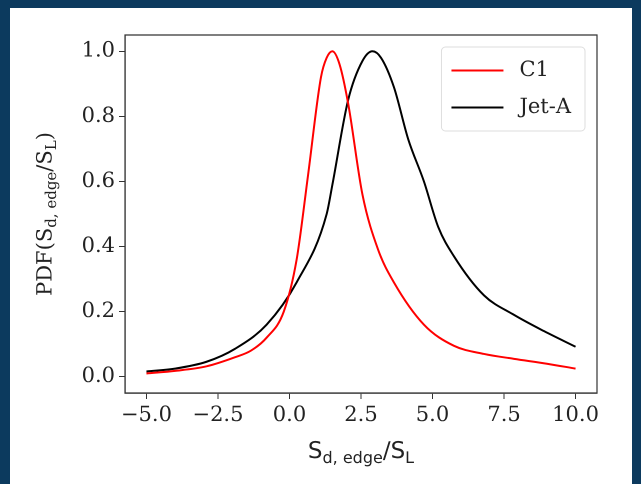 This screenshot has width=641, height=484. What do you see at coordinates (98, 50) in the screenshot?
I see `y-tick-label: 1.0` at bounding box center [98, 50].